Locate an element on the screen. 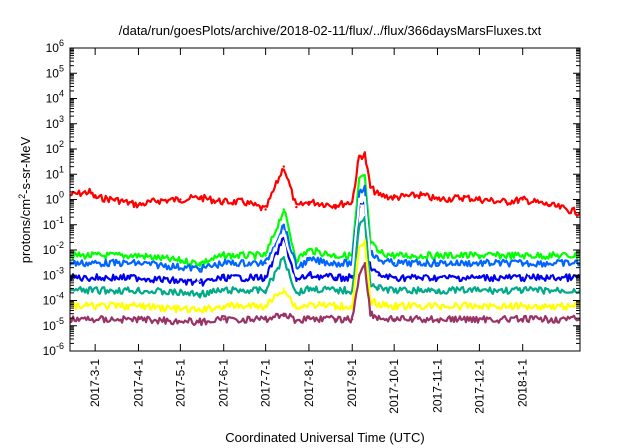  y-tick-label: 10⁵ is located at coordinates (55, 71).